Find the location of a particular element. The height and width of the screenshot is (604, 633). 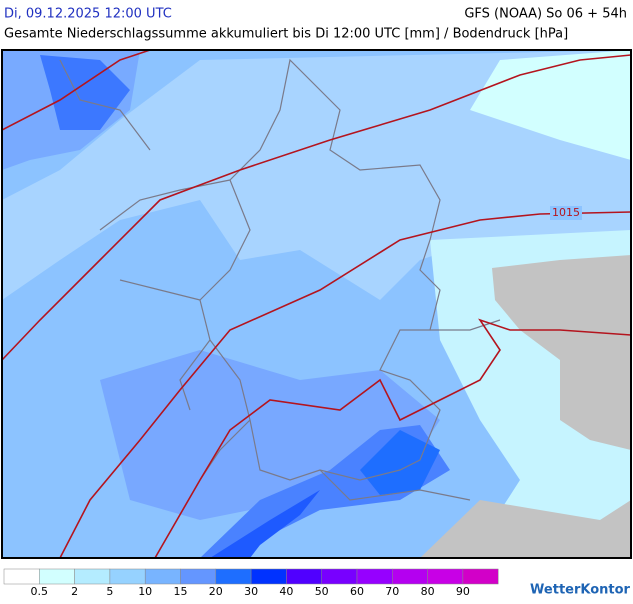

legend-tick-label: 30 is located at coordinates (251, 591).